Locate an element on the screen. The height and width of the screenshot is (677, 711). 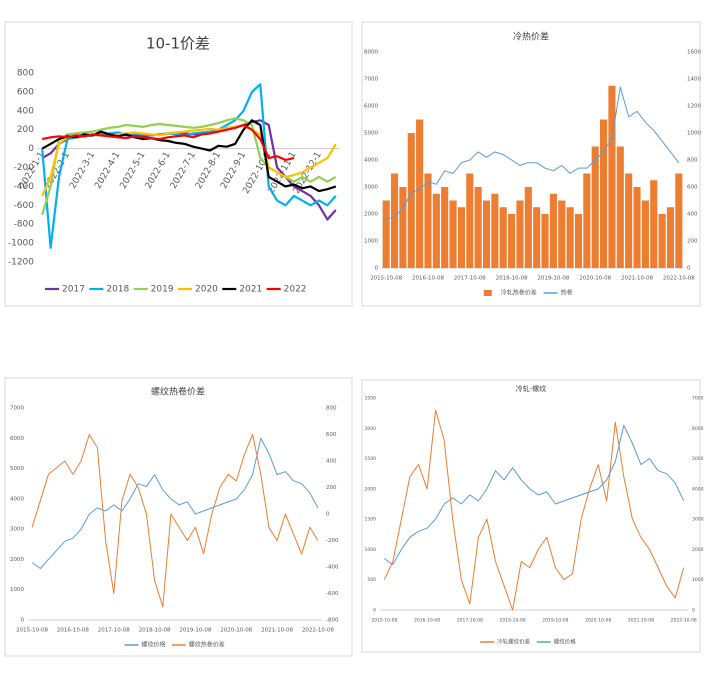
y2-tick-label: 6000 is located at coordinates (698, 429).